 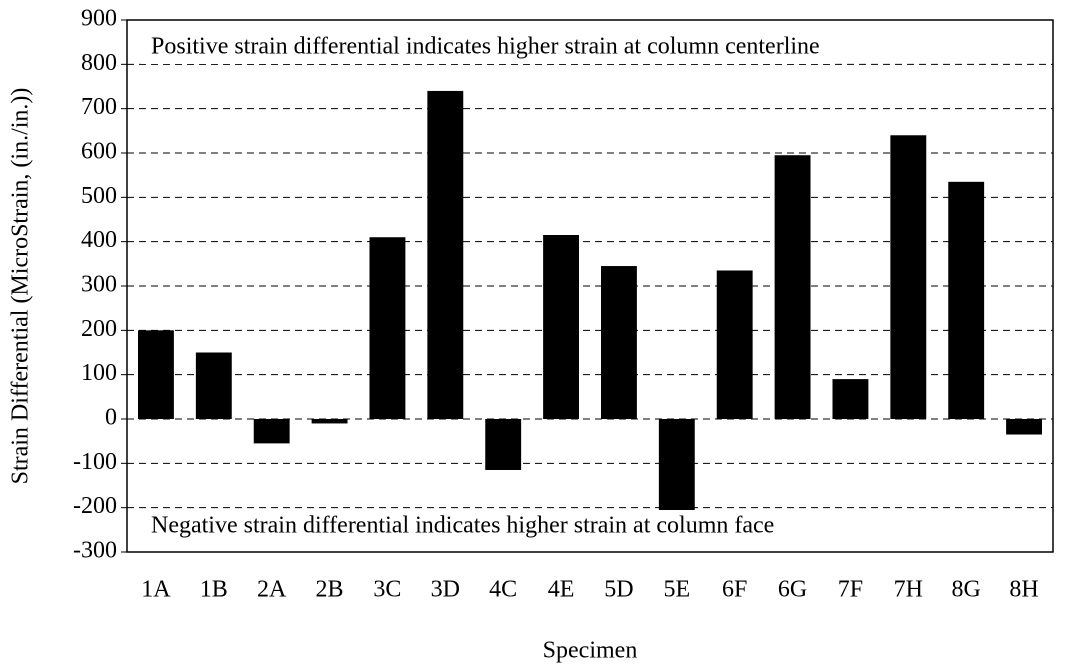 I want to click on x-tick-label: 2A, so click(x=272, y=590).